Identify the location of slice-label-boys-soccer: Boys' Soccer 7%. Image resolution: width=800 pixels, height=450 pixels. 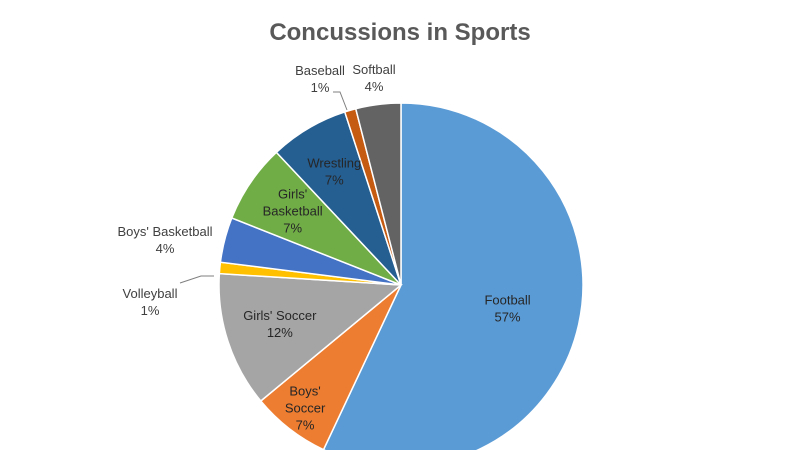
(305, 408).